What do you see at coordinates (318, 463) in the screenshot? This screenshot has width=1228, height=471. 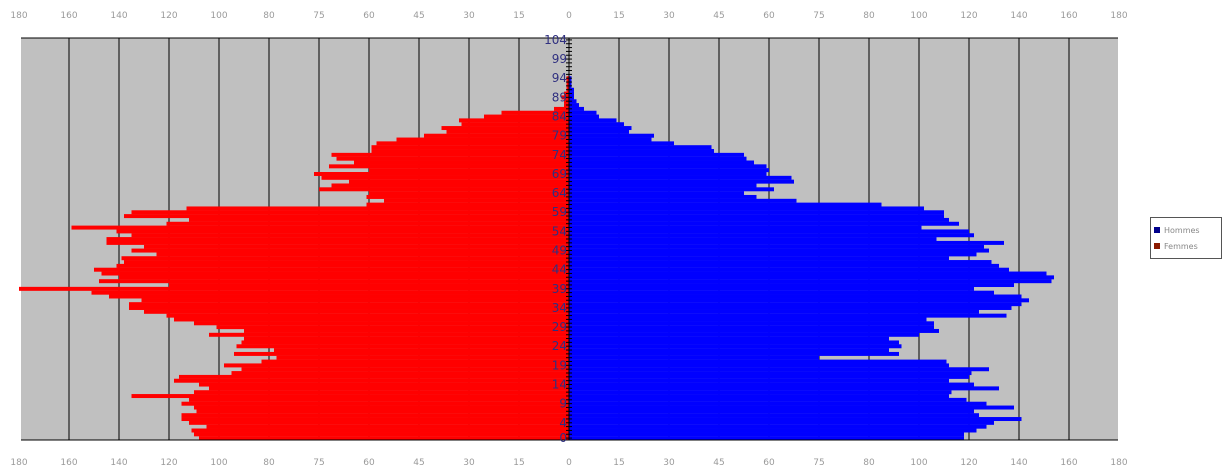 I see `bottom-tick-label: 75` at bounding box center [318, 463].